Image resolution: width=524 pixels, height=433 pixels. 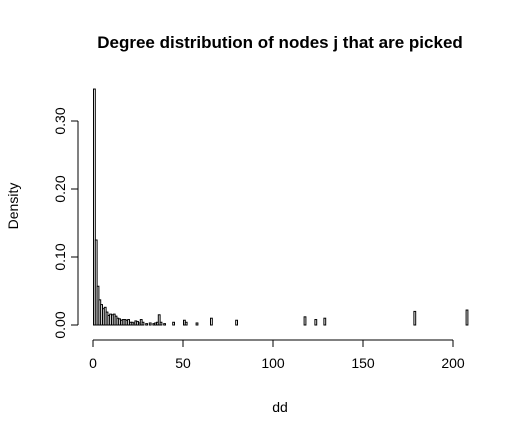 I want to click on x-tick-label: 0, so click(x=93, y=363).